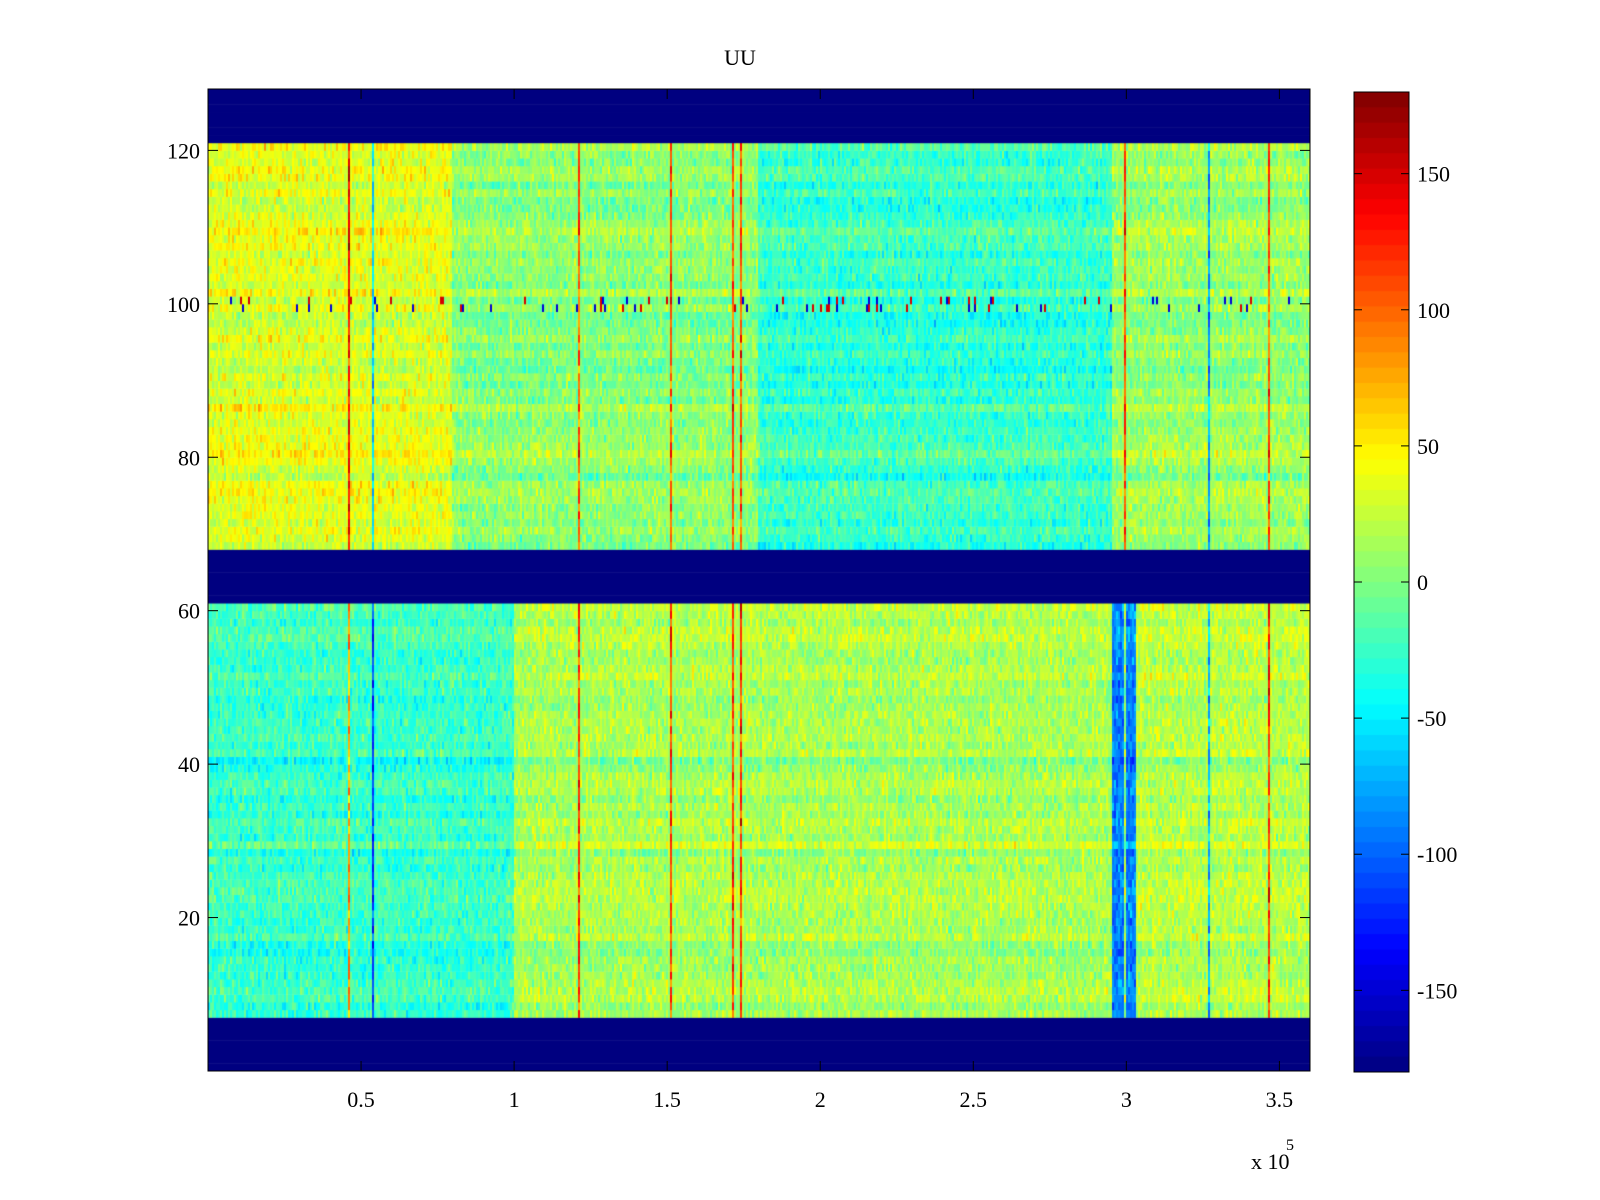  What do you see at coordinates (189, 611) in the screenshot?
I see `y-tick-label: 60` at bounding box center [189, 611].